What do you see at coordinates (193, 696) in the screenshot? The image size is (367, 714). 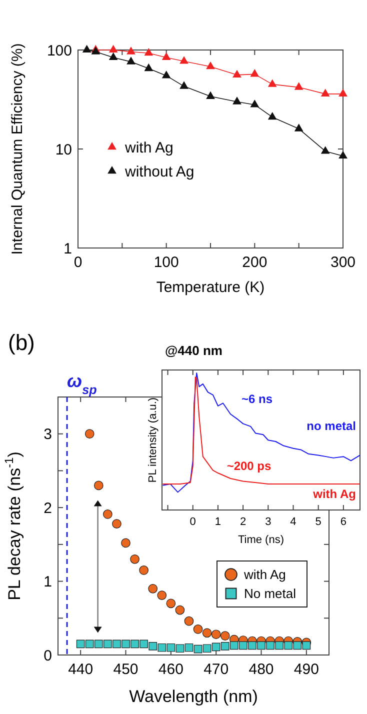 I see `x-axis-title: Wavelength (nm)` at bounding box center [193, 696].